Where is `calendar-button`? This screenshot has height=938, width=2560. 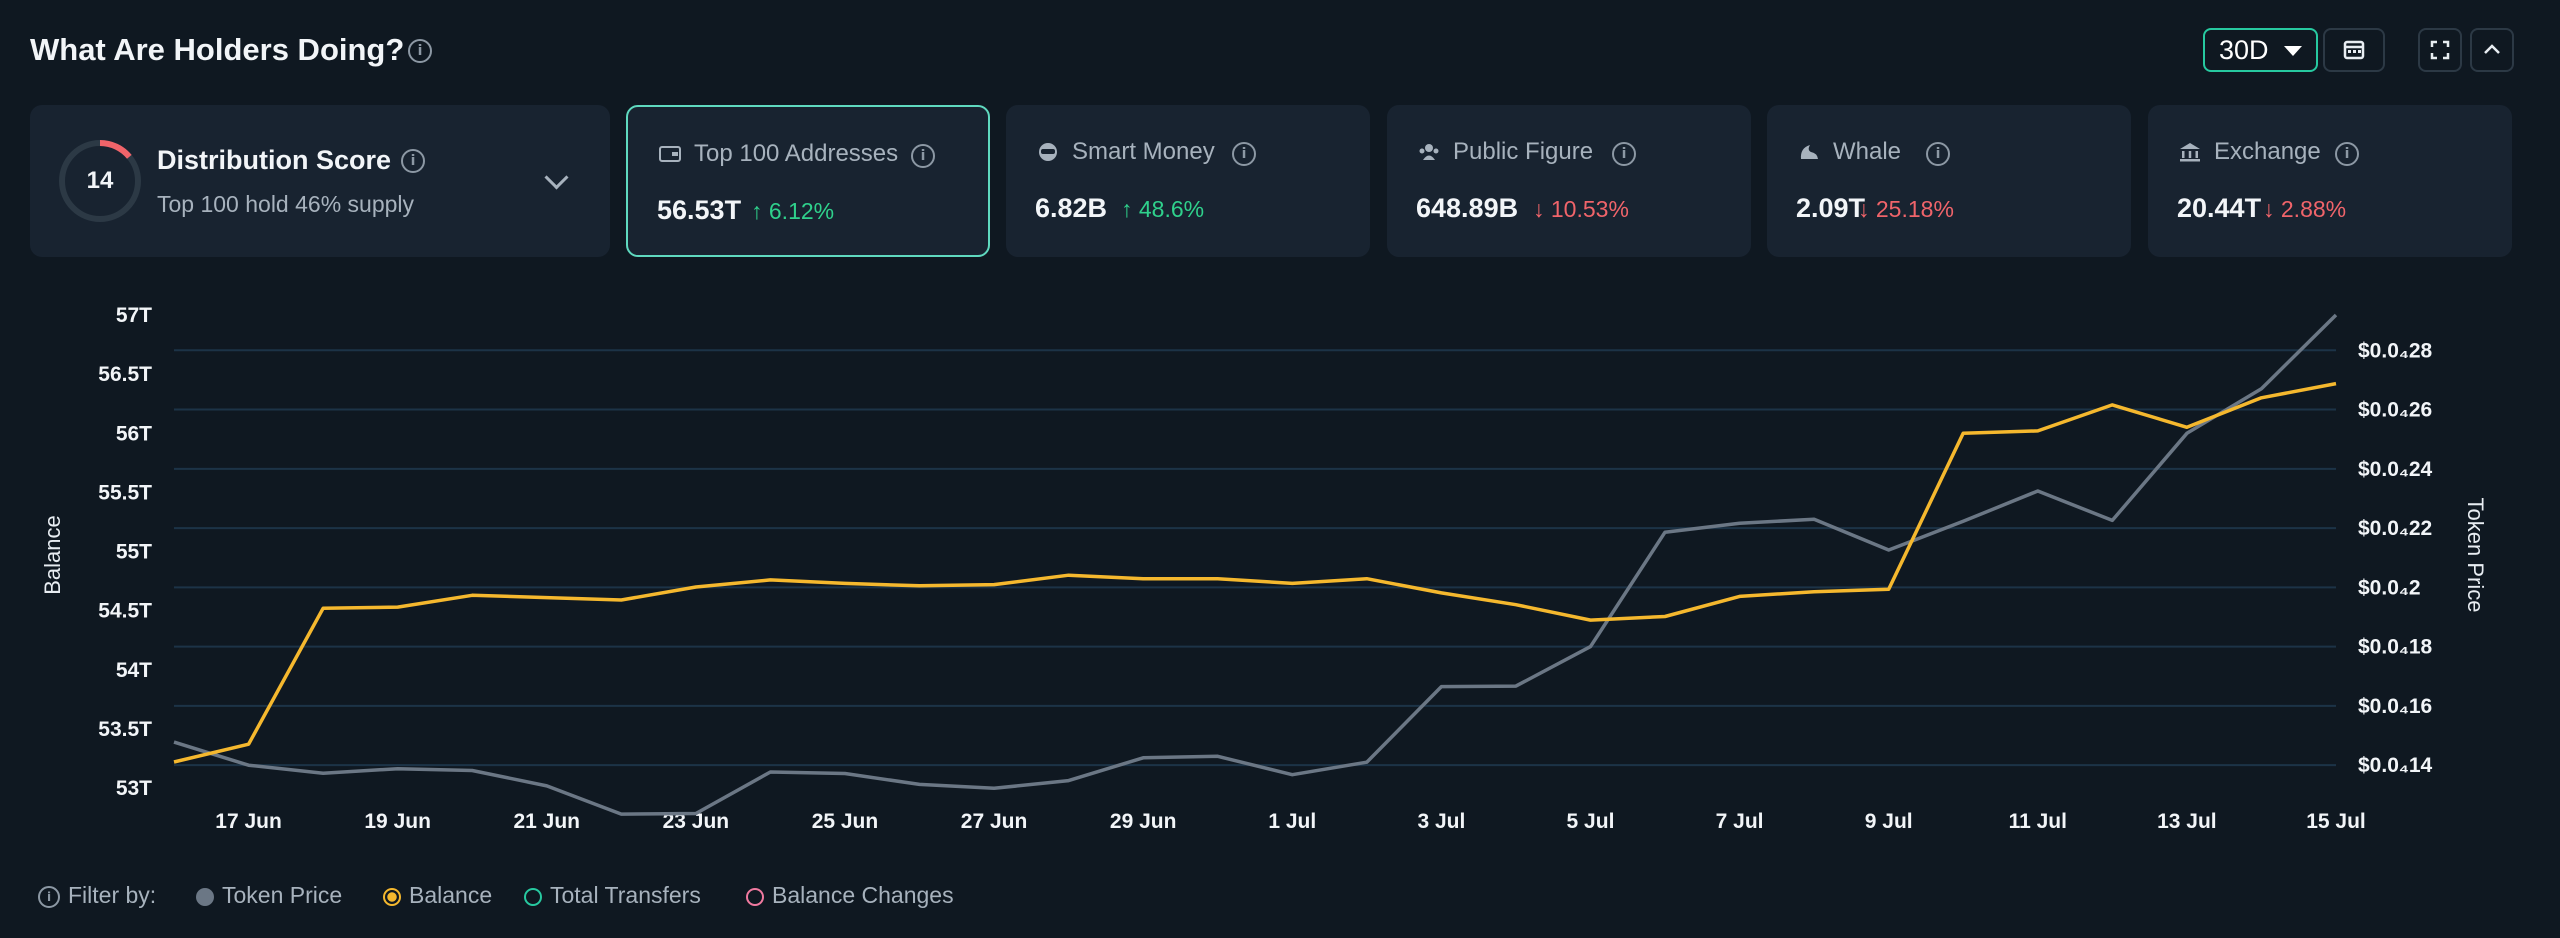 calendar-button is located at coordinates (2354, 50).